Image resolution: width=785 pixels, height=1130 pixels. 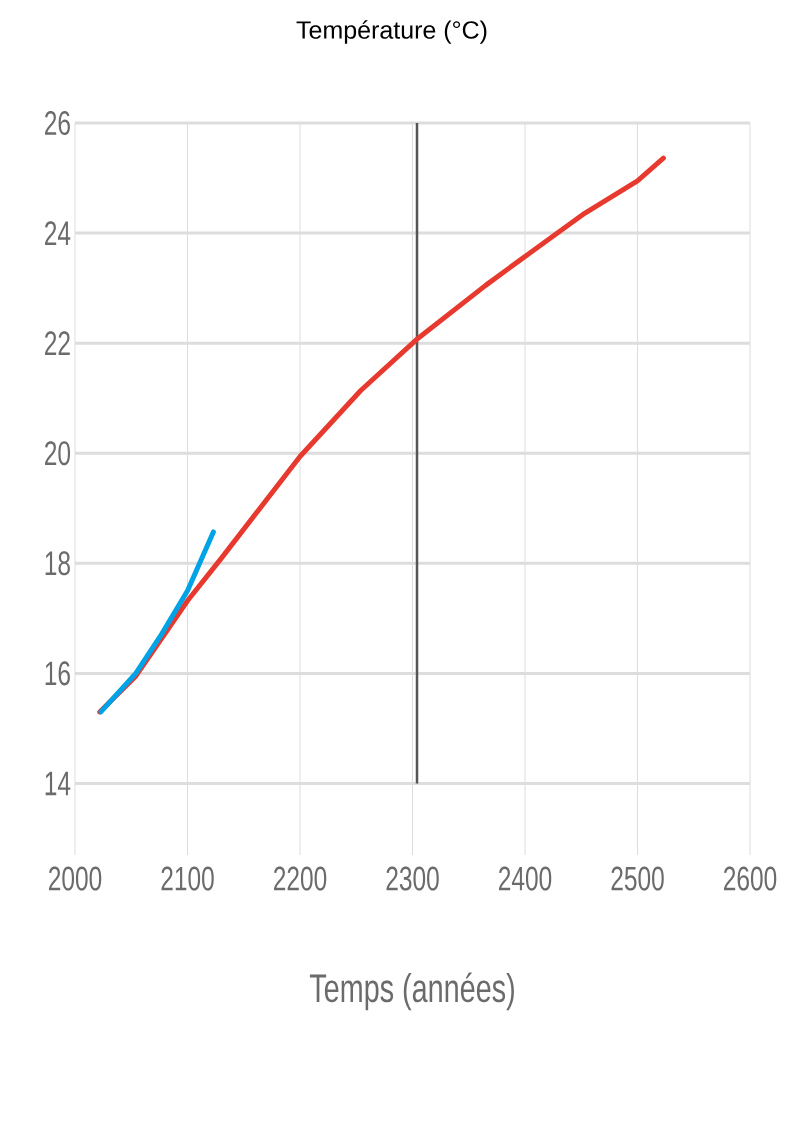 What do you see at coordinates (57, 673) in the screenshot?
I see `y-tick-label: 16` at bounding box center [57, 673].